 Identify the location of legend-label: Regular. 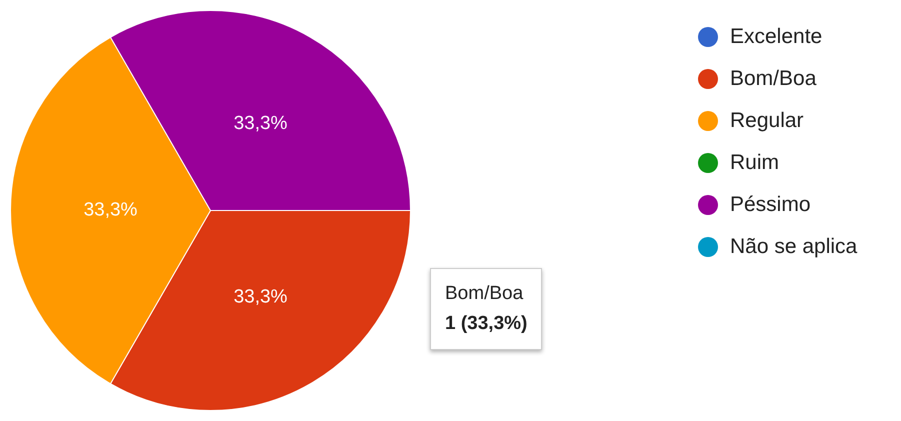
(767, 121).